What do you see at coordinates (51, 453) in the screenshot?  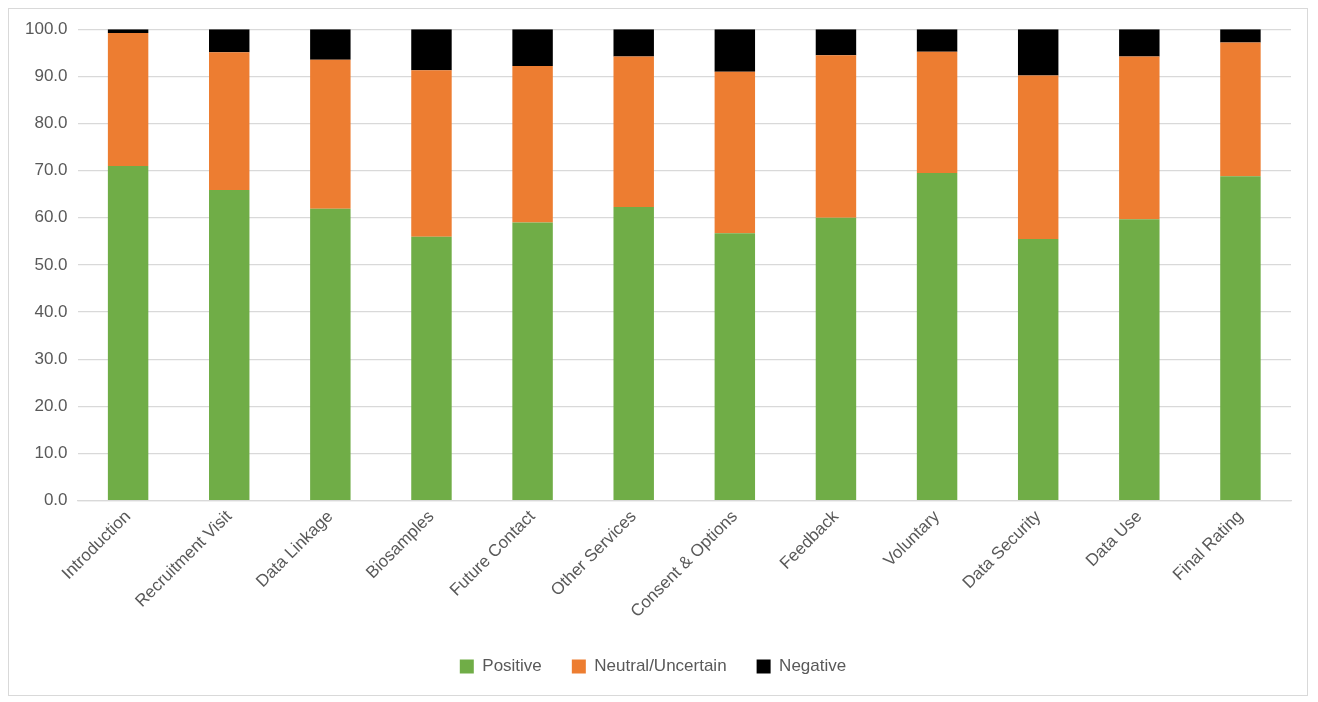 I see `y-tick-label: 10.0` at bounding box center [51, 453].